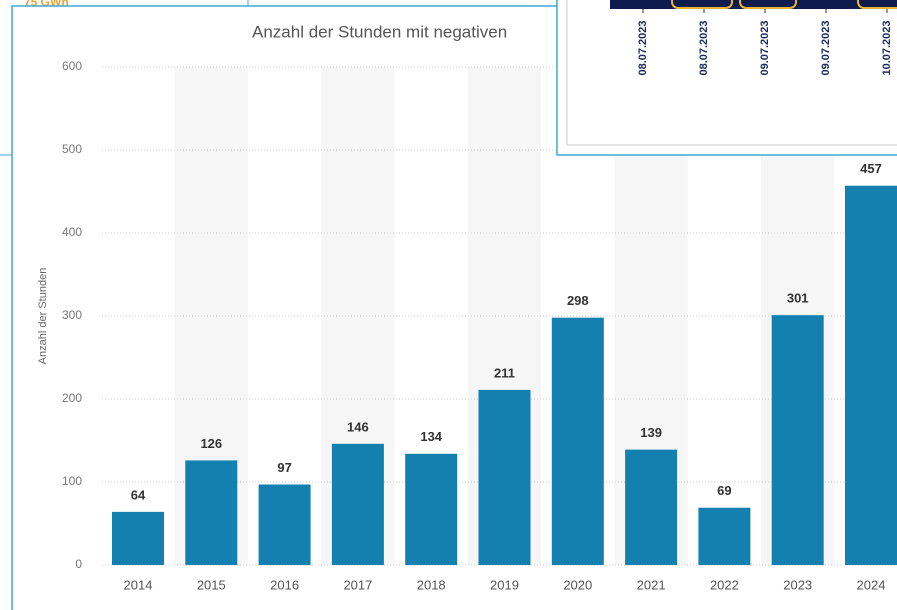 The width and height of the screenshot is (897, 610). I want to click on inset-strip, so click(753, 4).